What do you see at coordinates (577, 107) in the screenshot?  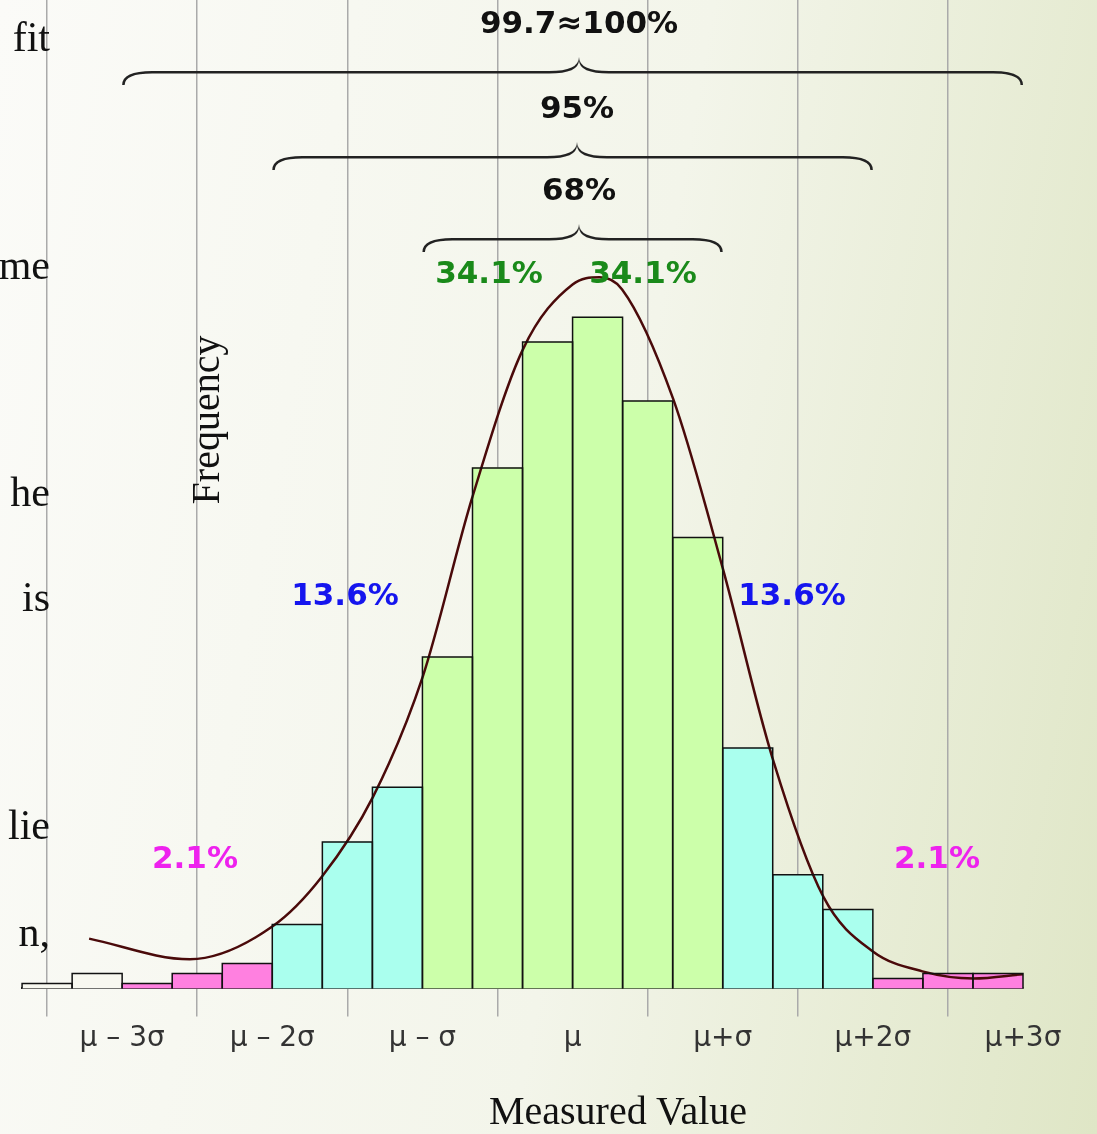 I see `text: 95%` at bounding box center [577, 107].